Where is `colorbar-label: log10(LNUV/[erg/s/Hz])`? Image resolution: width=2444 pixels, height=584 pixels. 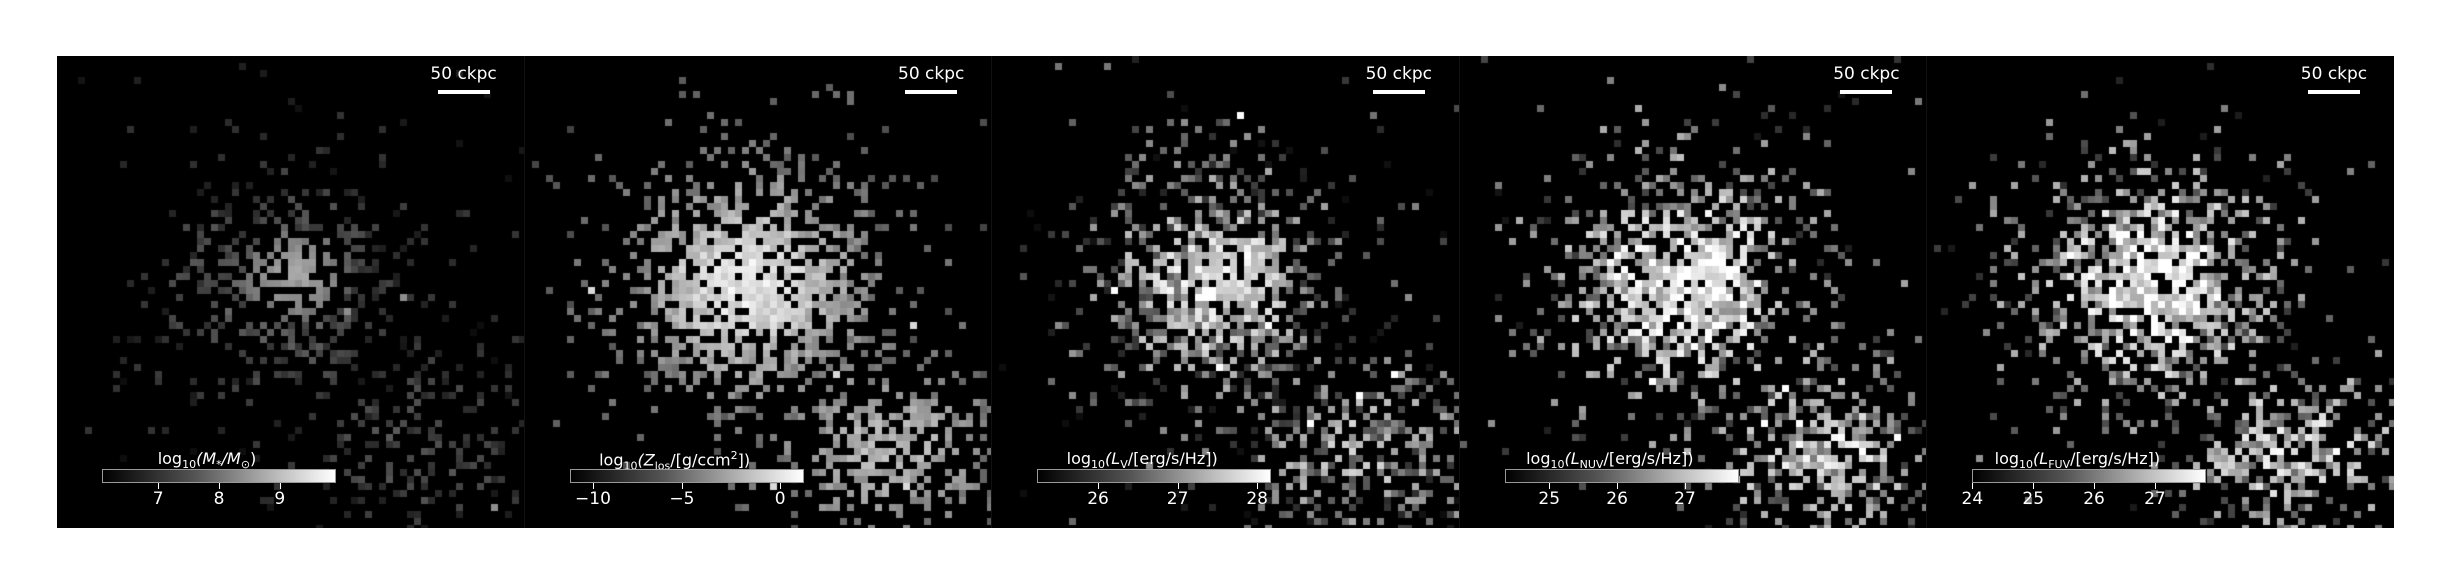 colorbar-label: log10(LNUV/[erg/s/Hz]) is located at coordinates (1610, 460).